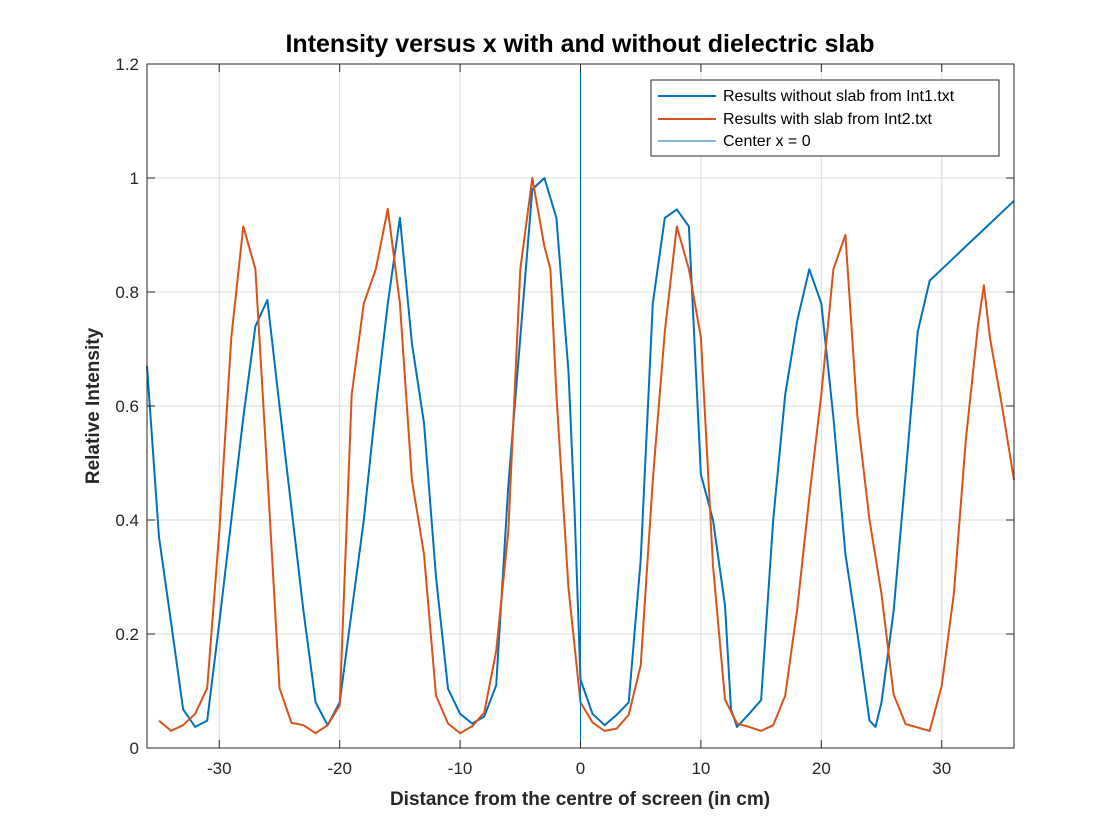 This screenshot has width=1120, height=840. What do you see at coordinates (828, 119) in the screenshot?
I see `legend-label-series-2: Results with slab from Int2.txt` at bounding box center [828, 119].